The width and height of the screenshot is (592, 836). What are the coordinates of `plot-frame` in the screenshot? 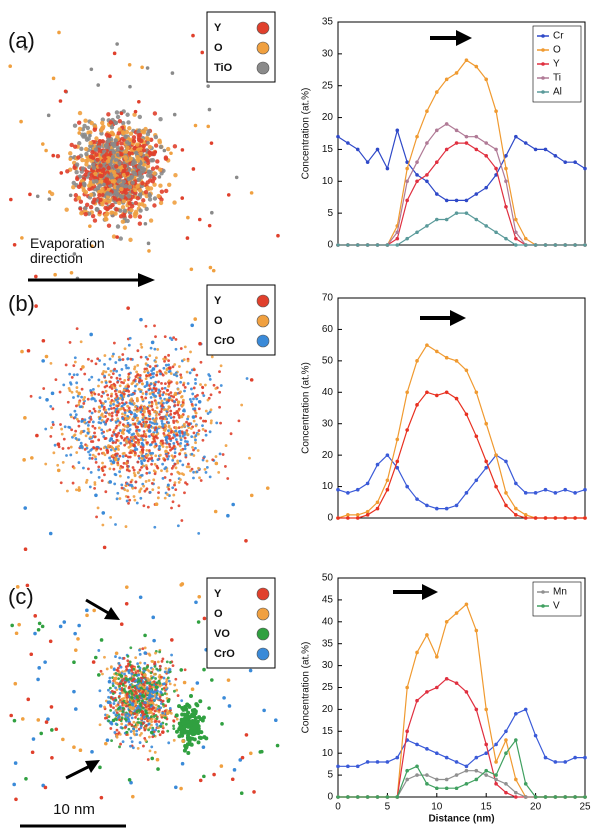 It's located at (461, 133).